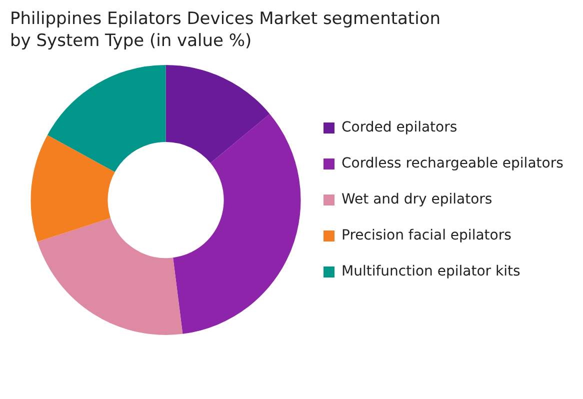  Describe the element at coordinates (417, 200) in the screenshot. I see `legend-label: Wet and dry epilators` at that location.